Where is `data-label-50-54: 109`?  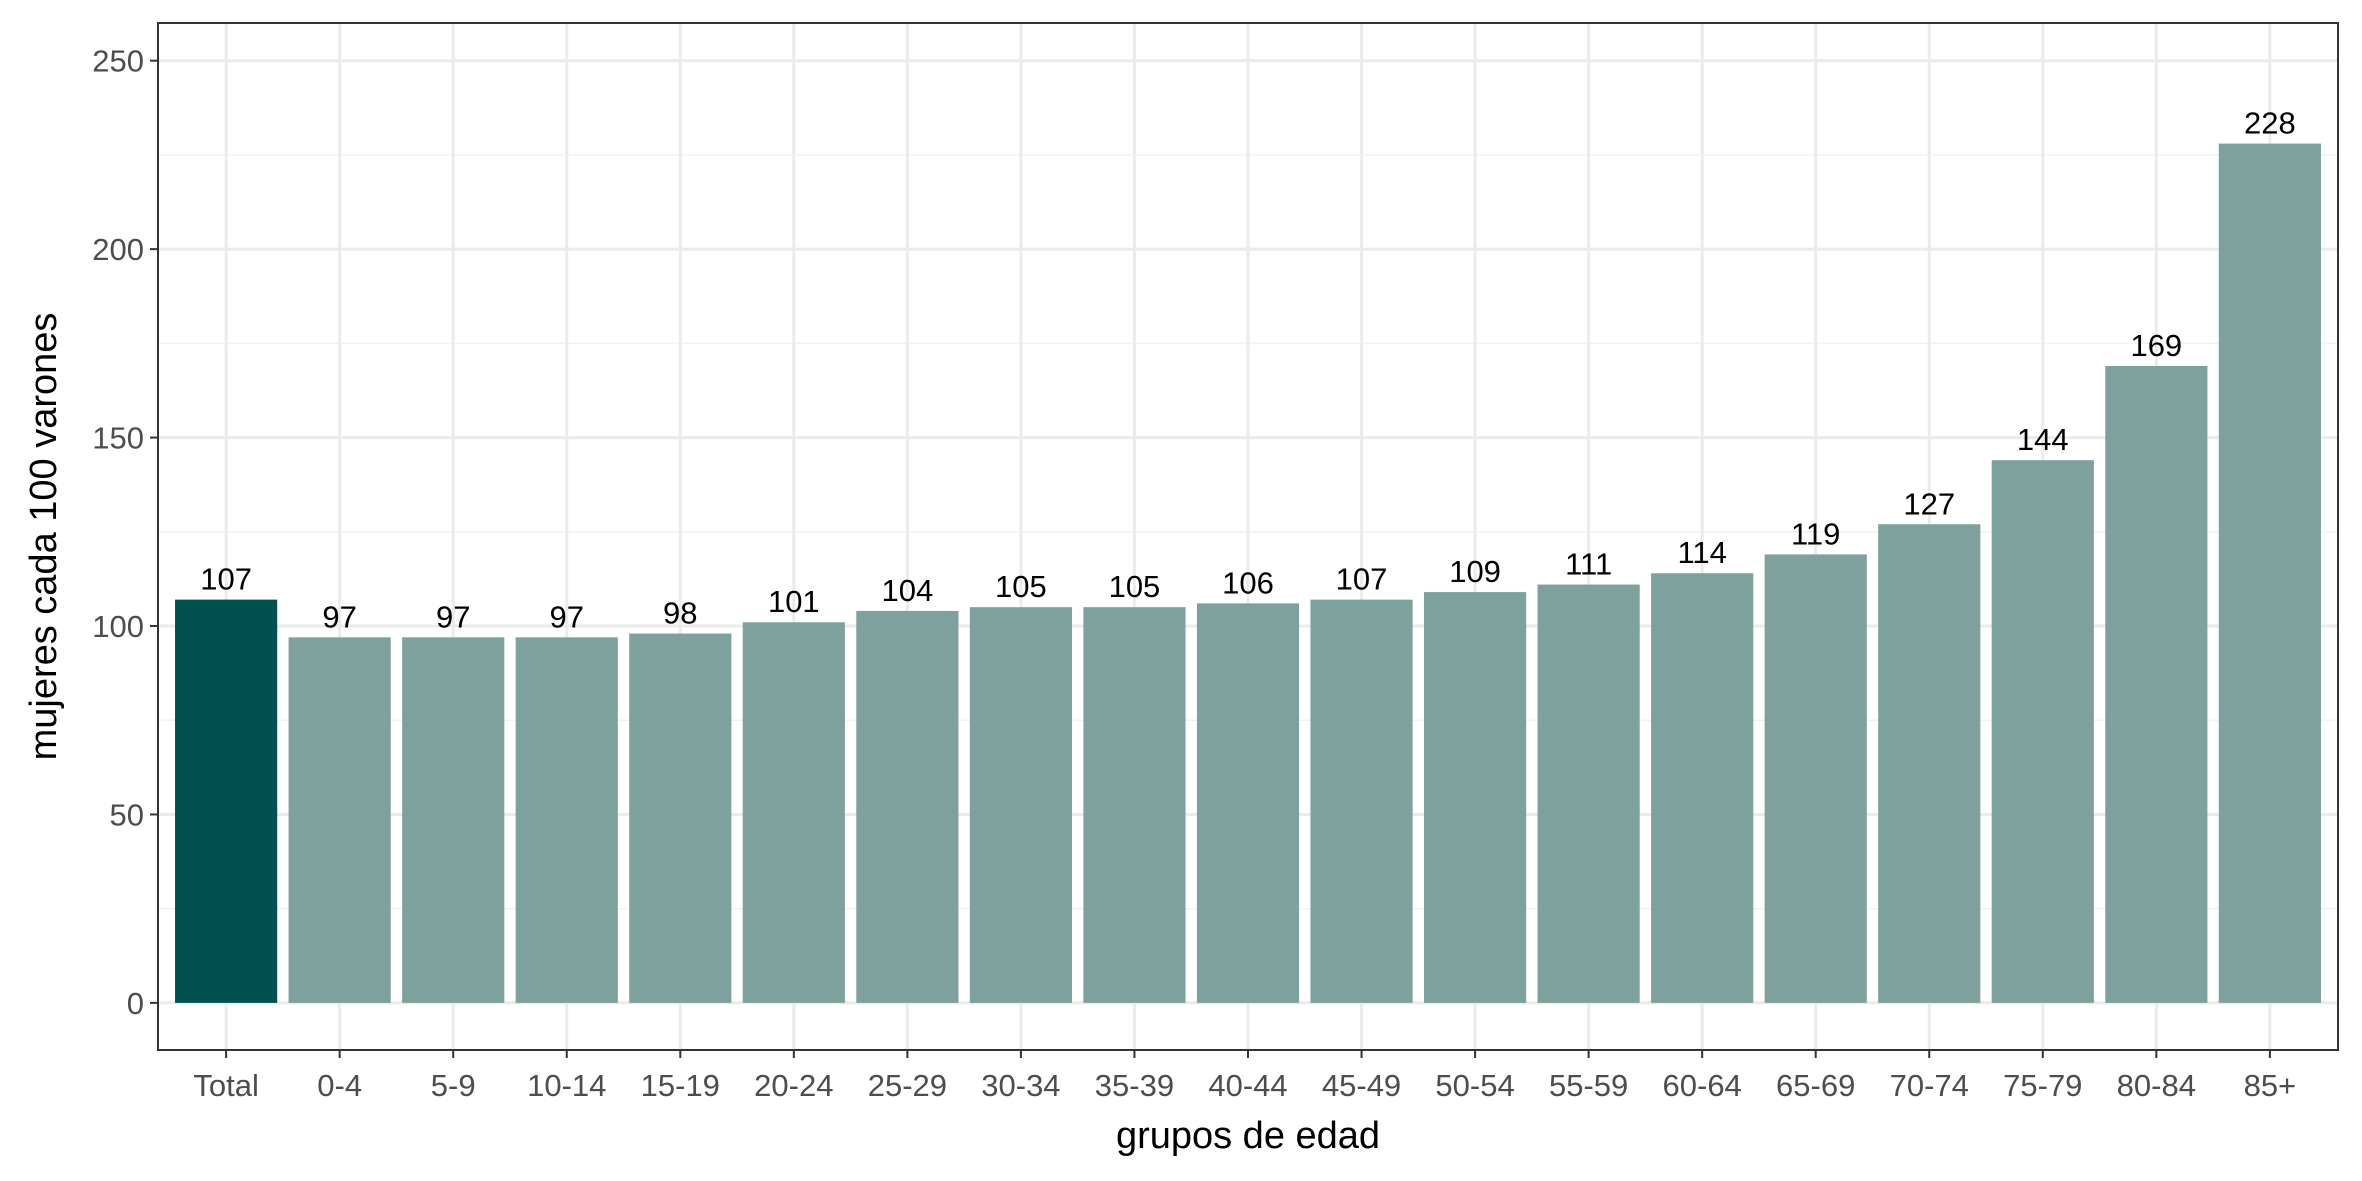
data-label-50-54: 109 is located at coordinates (1475, 571).